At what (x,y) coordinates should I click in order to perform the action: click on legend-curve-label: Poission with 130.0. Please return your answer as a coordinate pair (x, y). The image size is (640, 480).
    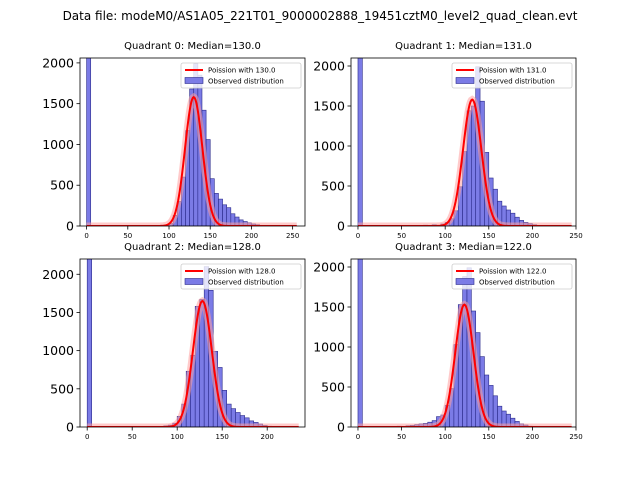
    Looking at the image, I should click on (242, 71).